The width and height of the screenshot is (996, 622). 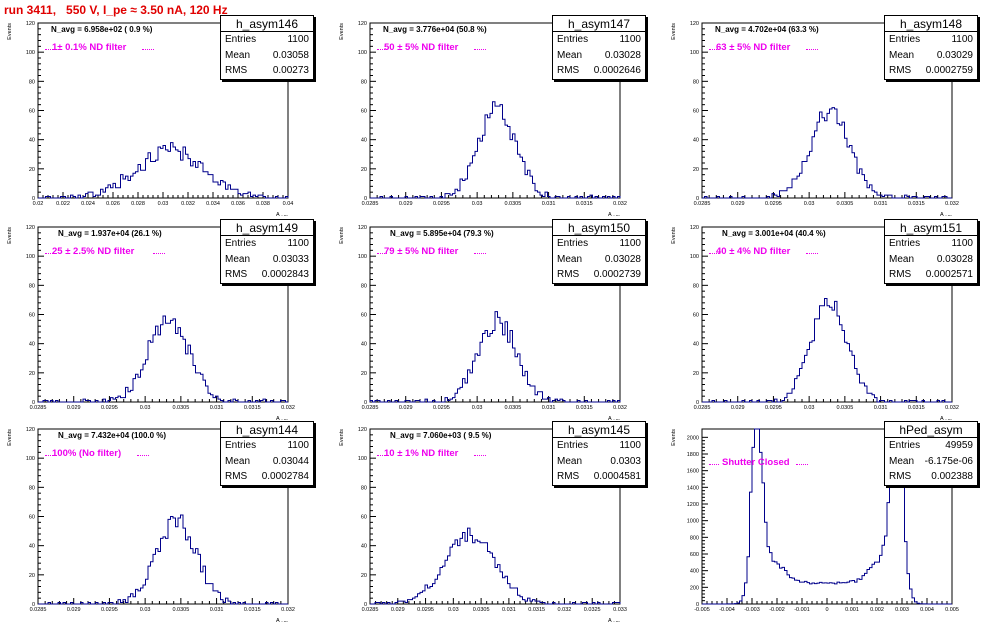 What do you see at coordinates (93, 251) in the screenshot?
I see `filter-label: 25 ± 2.5% ND filter` at bounding box center [93, 251].